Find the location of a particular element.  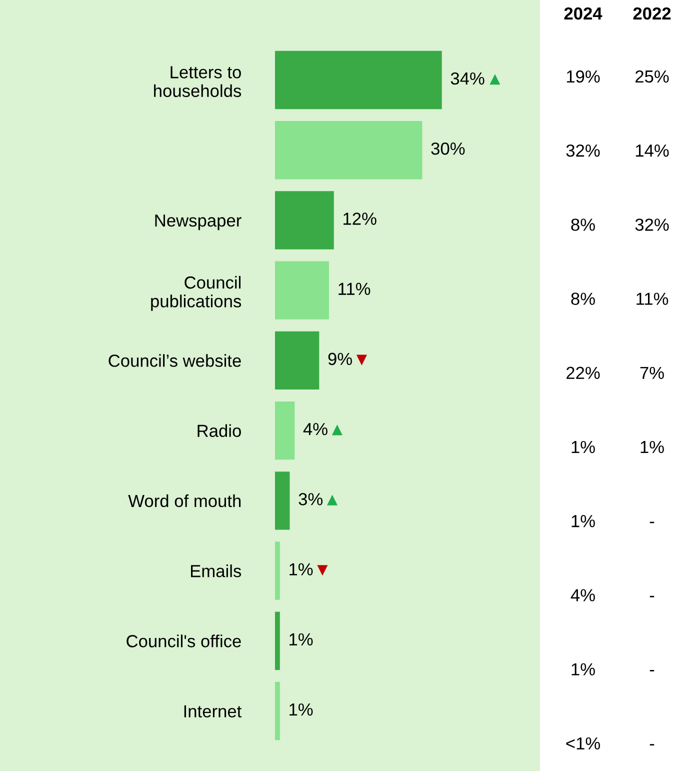

y-tick-label: Council publications is located at coordinates (196, 293).